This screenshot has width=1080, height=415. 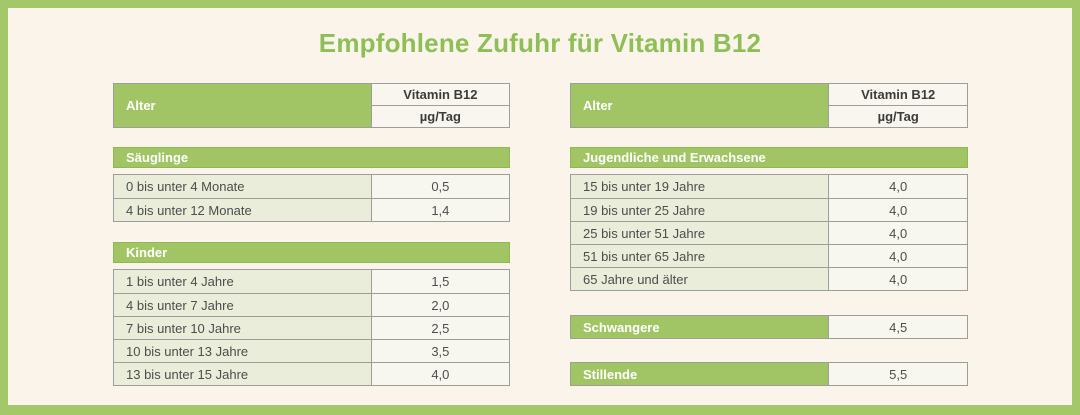 I want to click on row-label: 19 bis unter 25 Jahre, so click(x=700, y=210).